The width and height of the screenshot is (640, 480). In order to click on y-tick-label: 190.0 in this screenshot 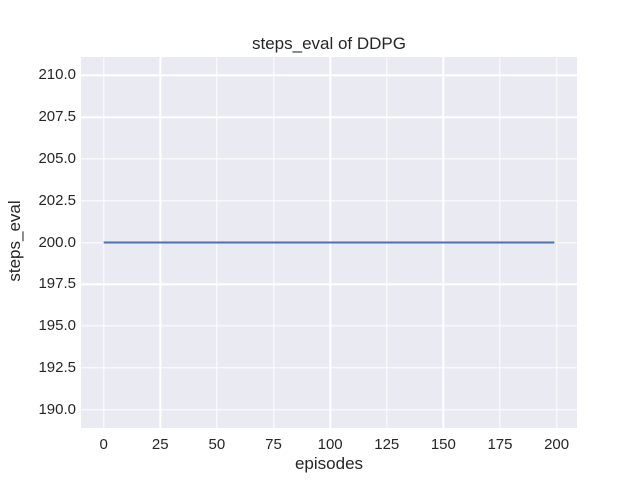, I will do `click(57, 409)`.